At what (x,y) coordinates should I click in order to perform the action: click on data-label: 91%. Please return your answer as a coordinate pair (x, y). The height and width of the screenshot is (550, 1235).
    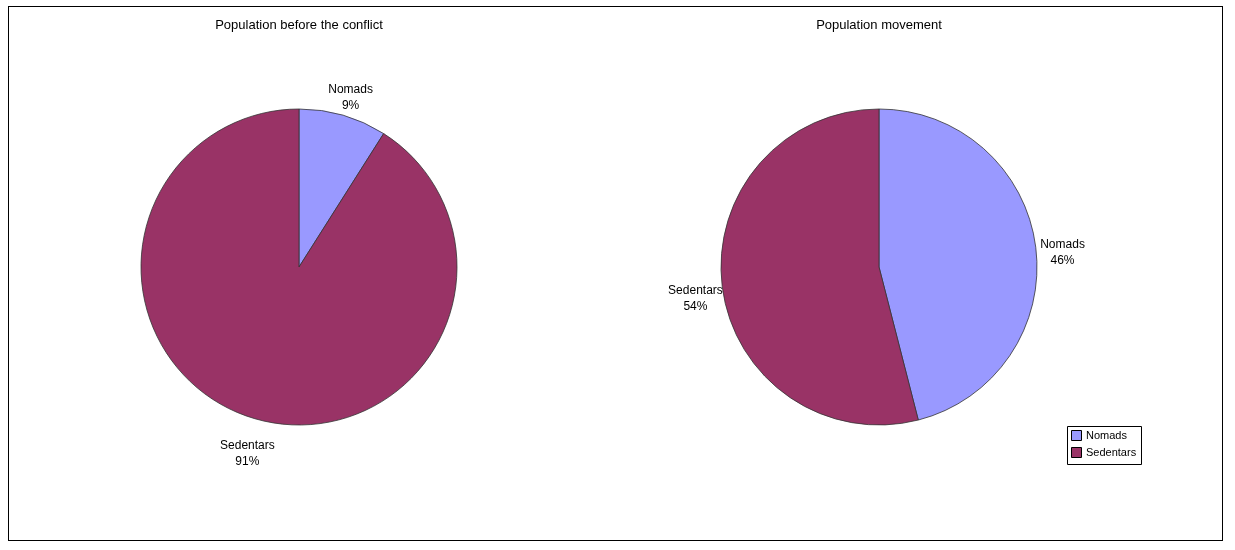
    Looking at the image, I should click on (247, 460).